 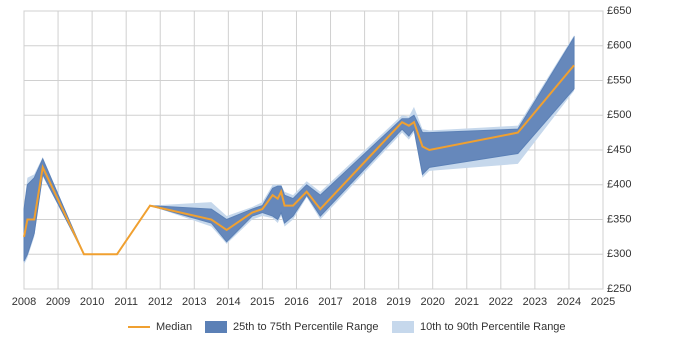 I want to click on x-tick-label: 2019, so click(x=398, y=302).